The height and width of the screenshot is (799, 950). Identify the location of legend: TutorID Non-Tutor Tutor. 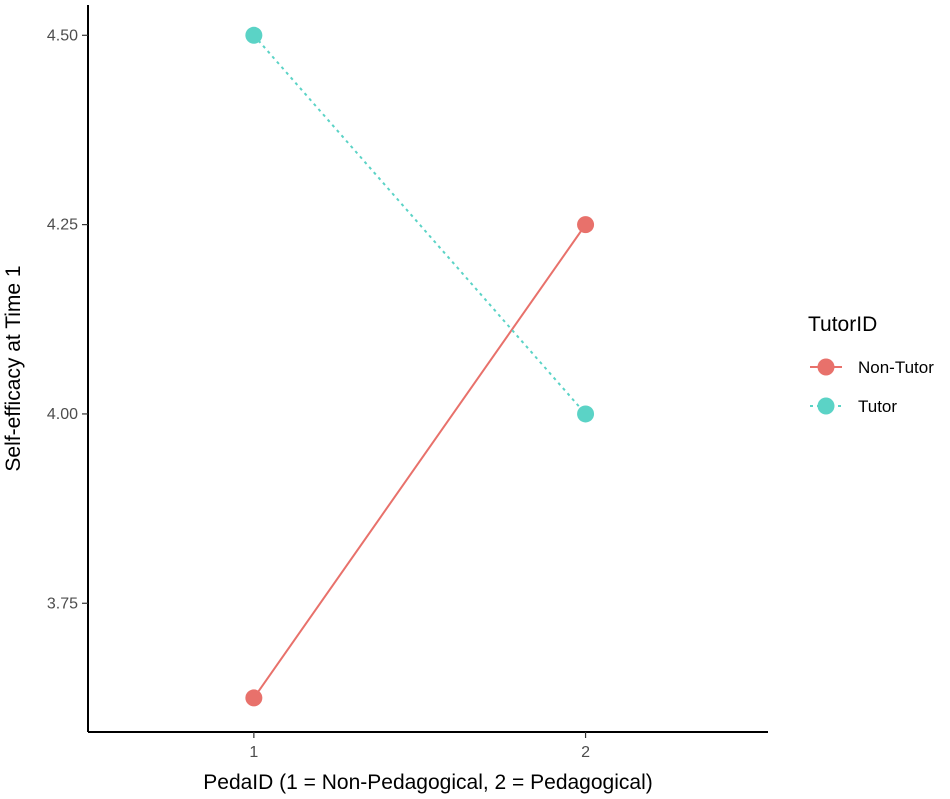
(871, 364).